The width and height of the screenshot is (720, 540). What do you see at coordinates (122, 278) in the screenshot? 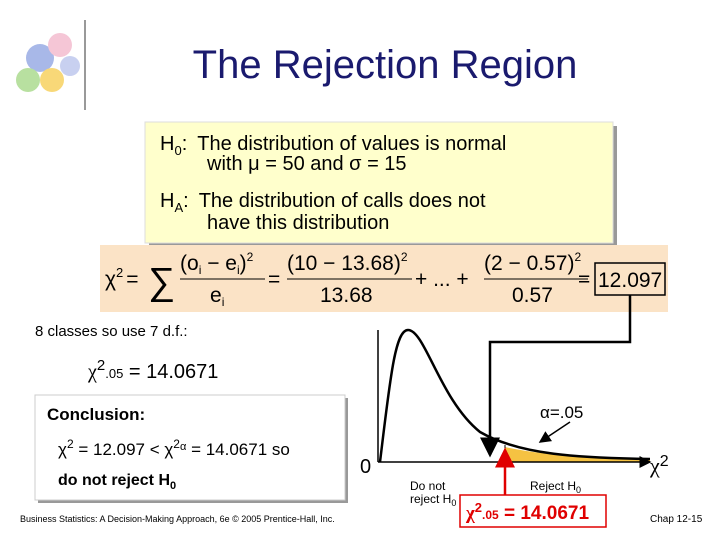
I see `formula-lhs: χ2 =` at bounding box center [122, 278].